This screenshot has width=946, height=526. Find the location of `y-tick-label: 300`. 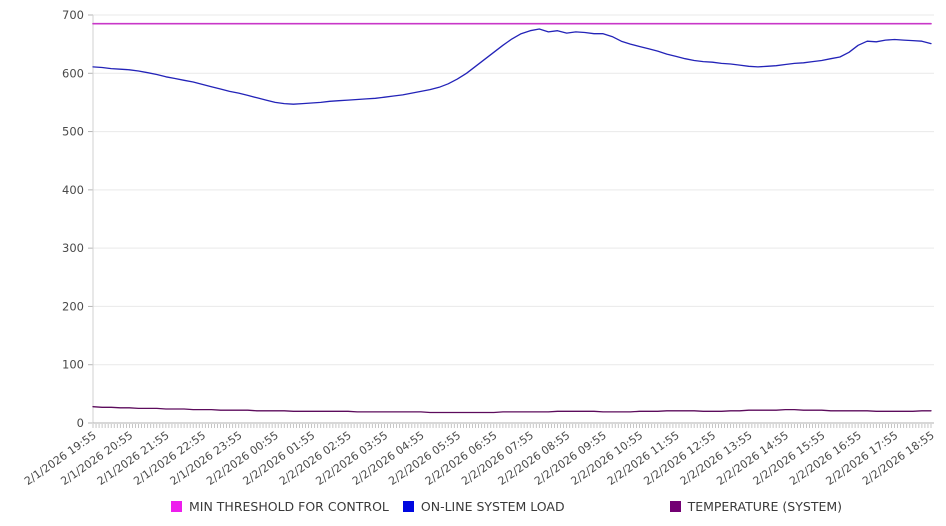

y-tick-label: 300 is located at coordinates (73, 248).